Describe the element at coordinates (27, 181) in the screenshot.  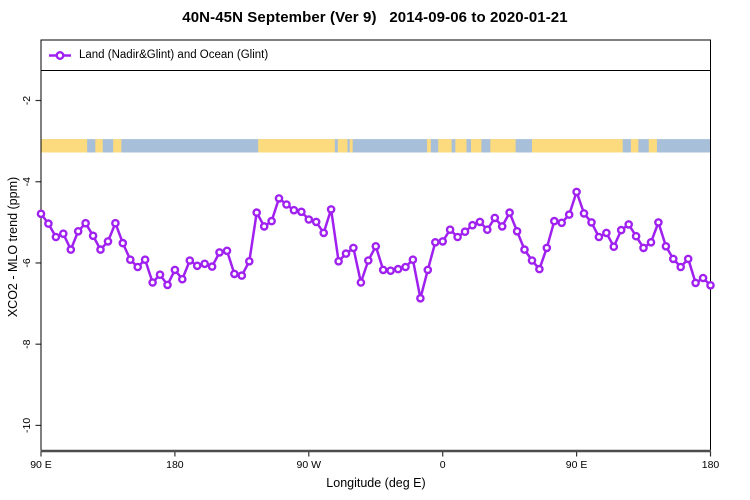
I see `y-tick-label: -4` at that location.